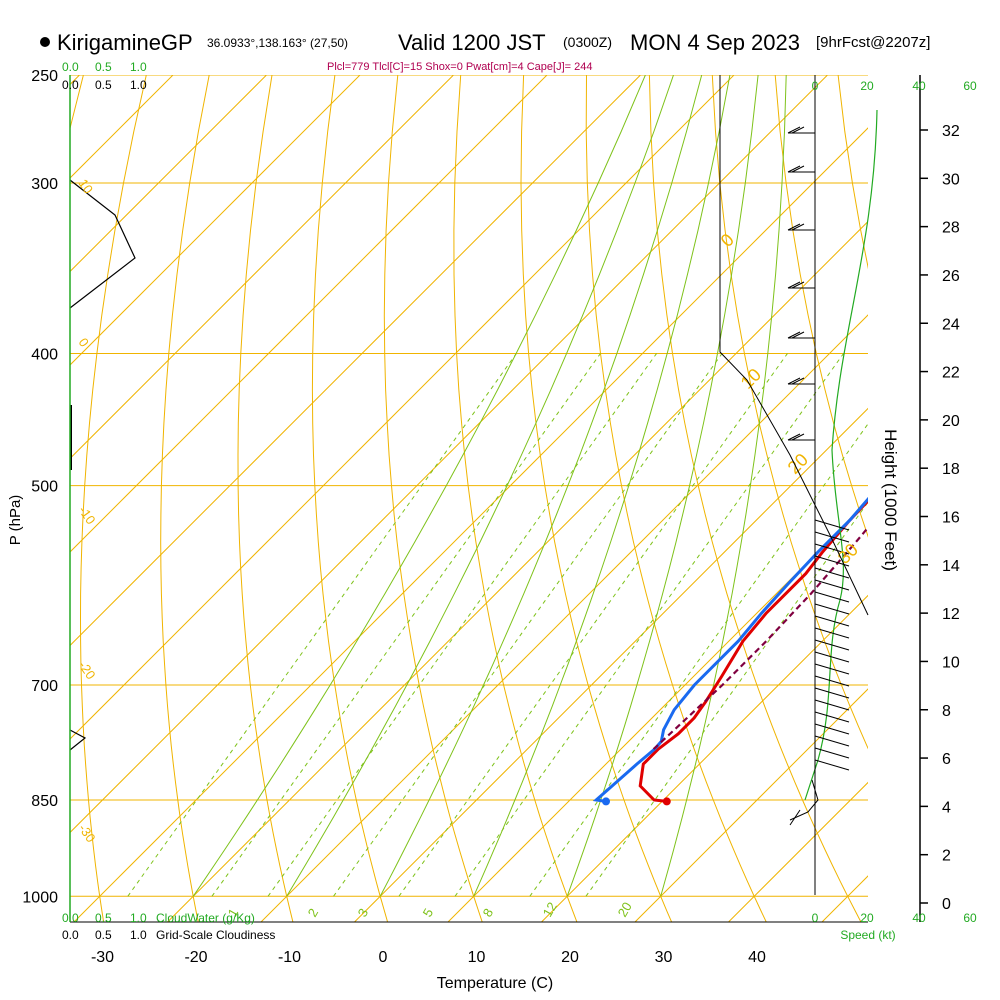  Describe the element at coordinates (951, 421) in the screenshot. I see `height-tick-label: 20` at that location.